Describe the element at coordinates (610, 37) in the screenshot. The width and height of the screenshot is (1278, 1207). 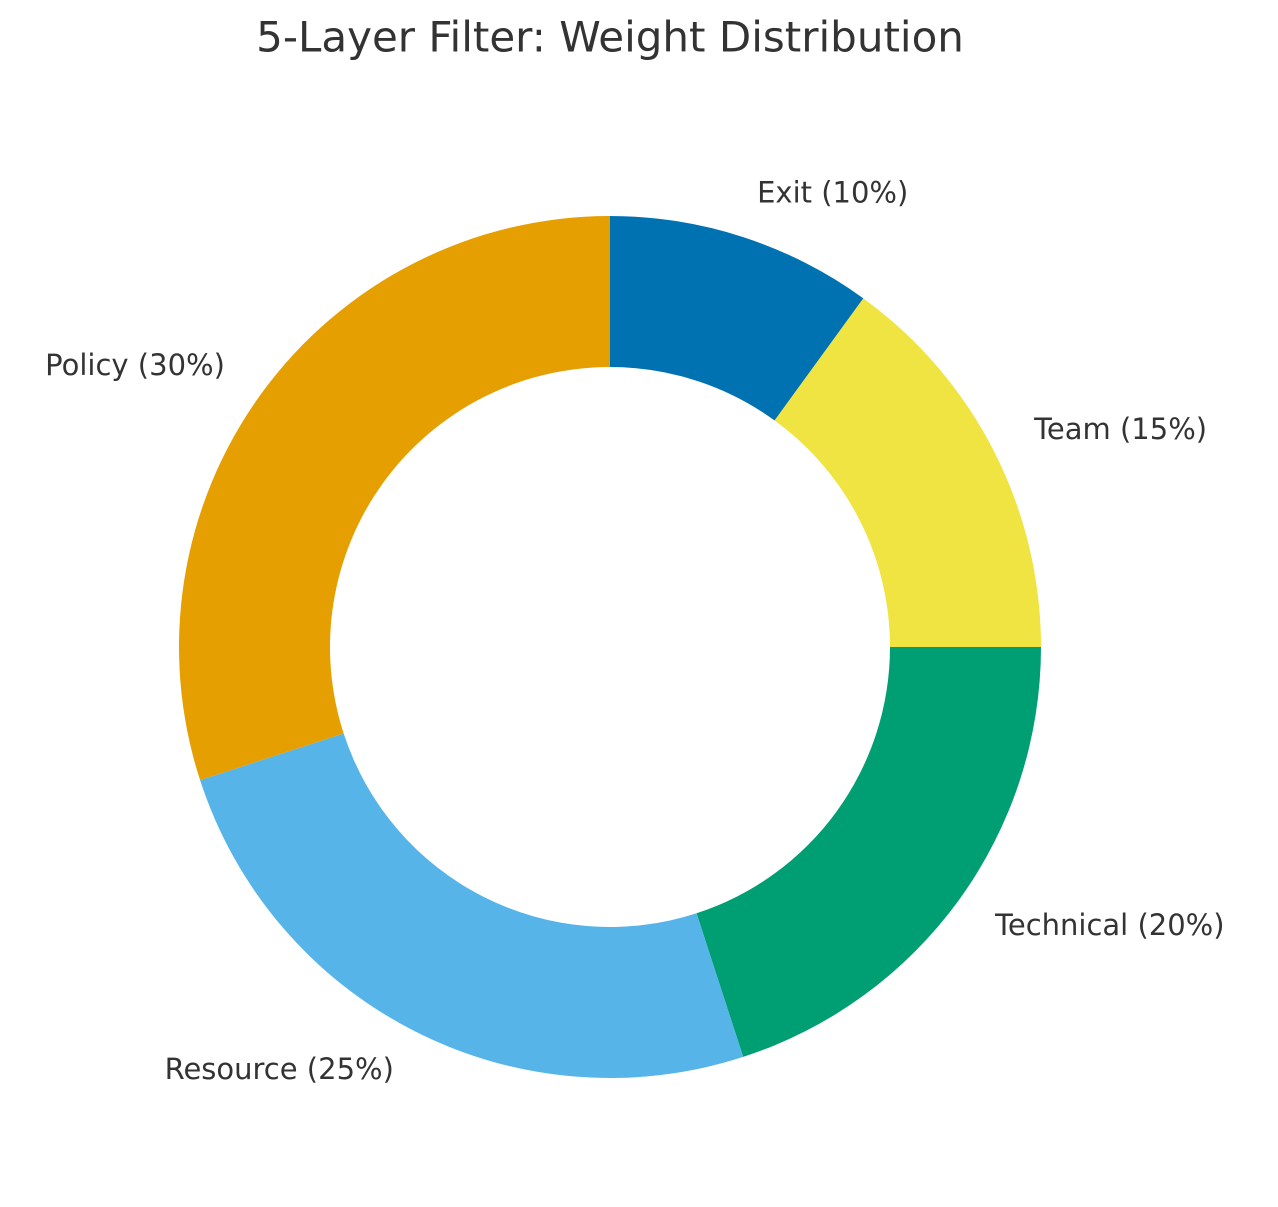
I see `chart-title: 5-Layer Filter: Weight Distribution` at that location.